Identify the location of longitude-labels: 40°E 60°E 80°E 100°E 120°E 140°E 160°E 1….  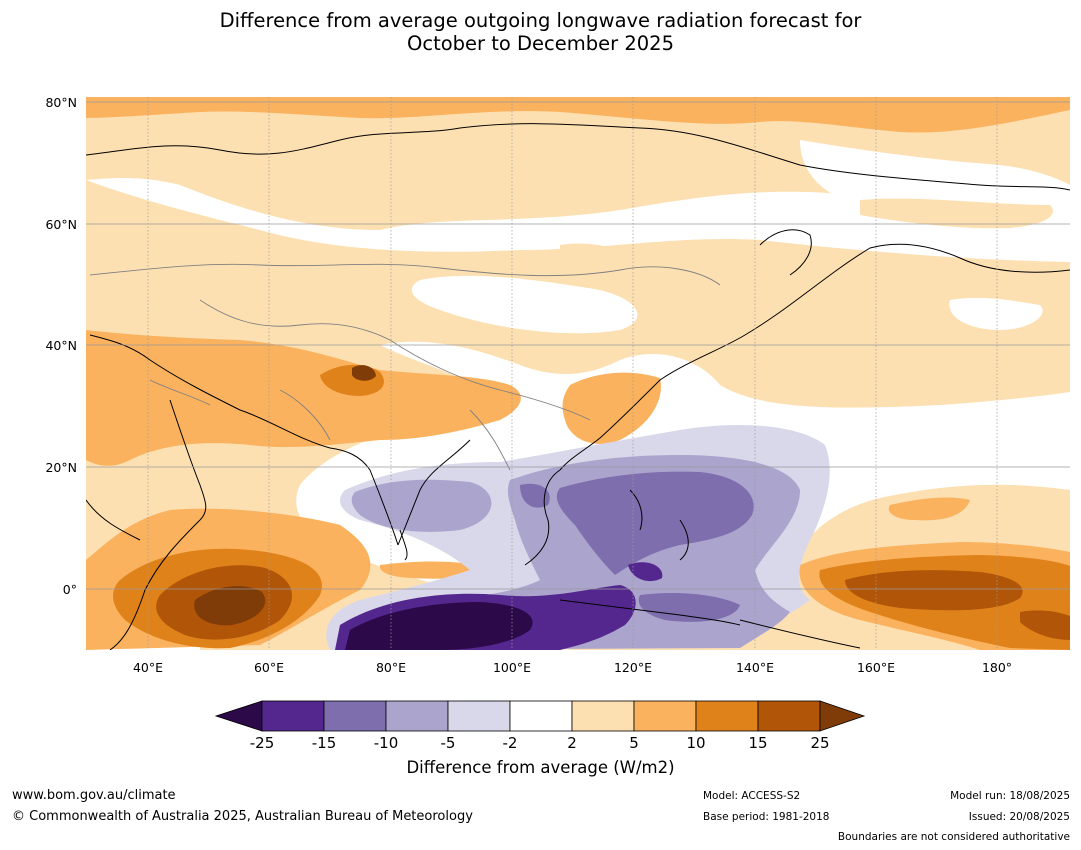
(572, 667).